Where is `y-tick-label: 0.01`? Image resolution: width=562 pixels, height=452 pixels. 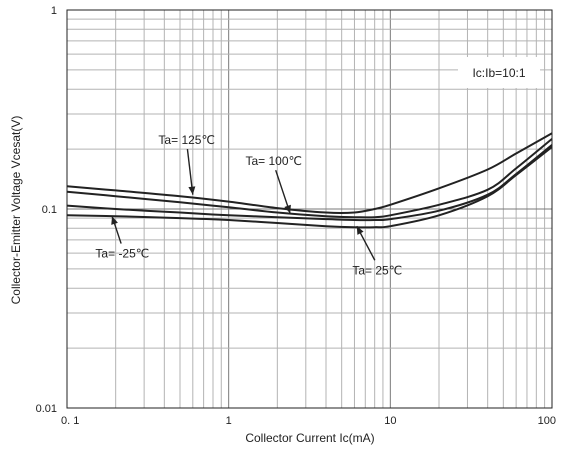
y-tick-label: 0.01 is located at coordinates (46, 409).